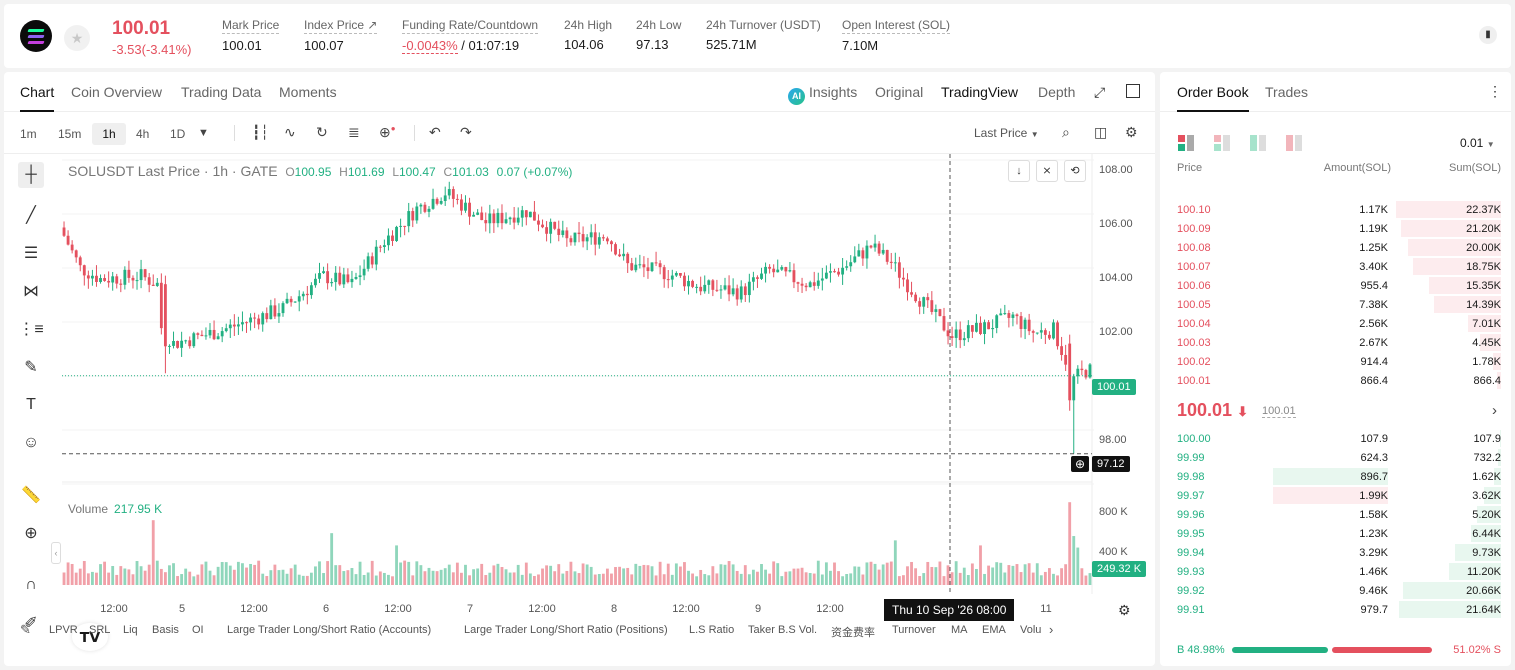  Describe the element at coordinates (178, 134) in the screenshot. I see `timeframe-1d: 1D` at that location.